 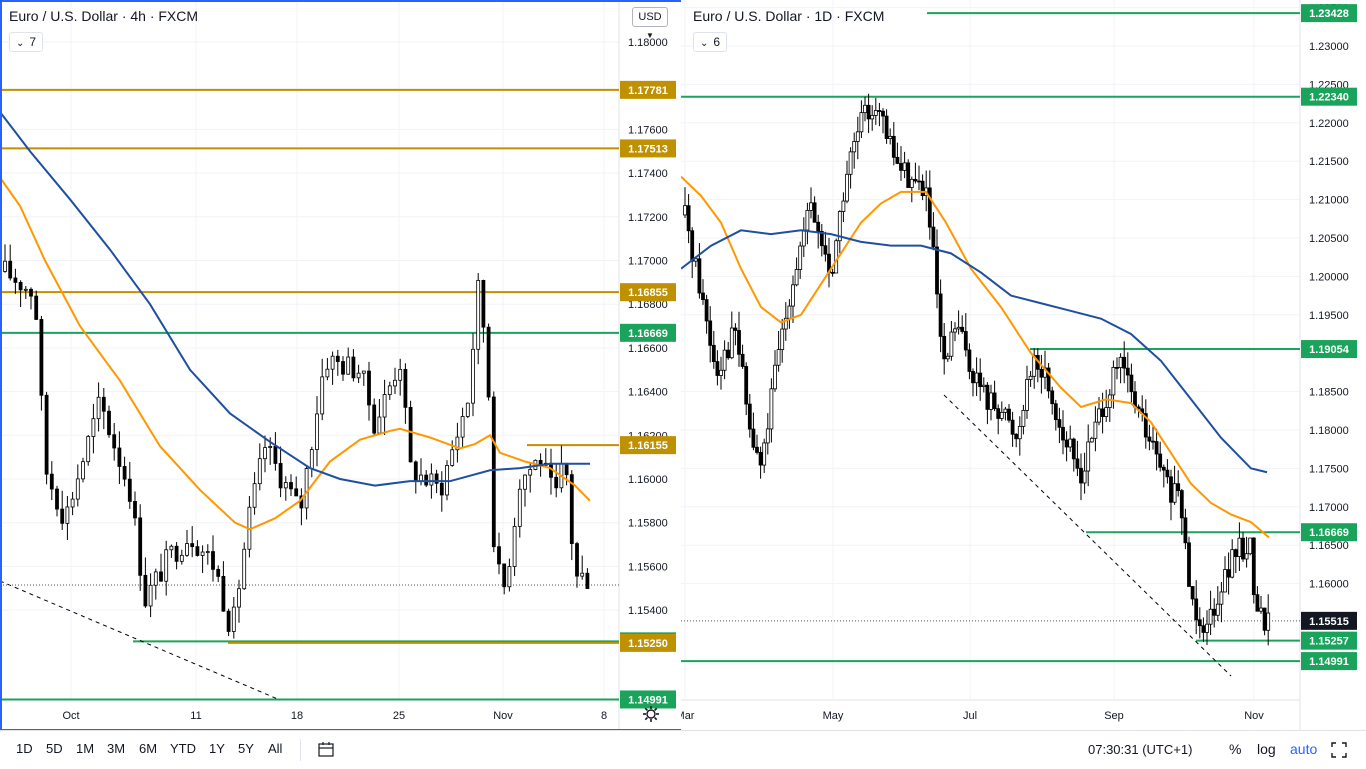 I want to click on timeframe-1d: 1D, so click(x=24, y=748).